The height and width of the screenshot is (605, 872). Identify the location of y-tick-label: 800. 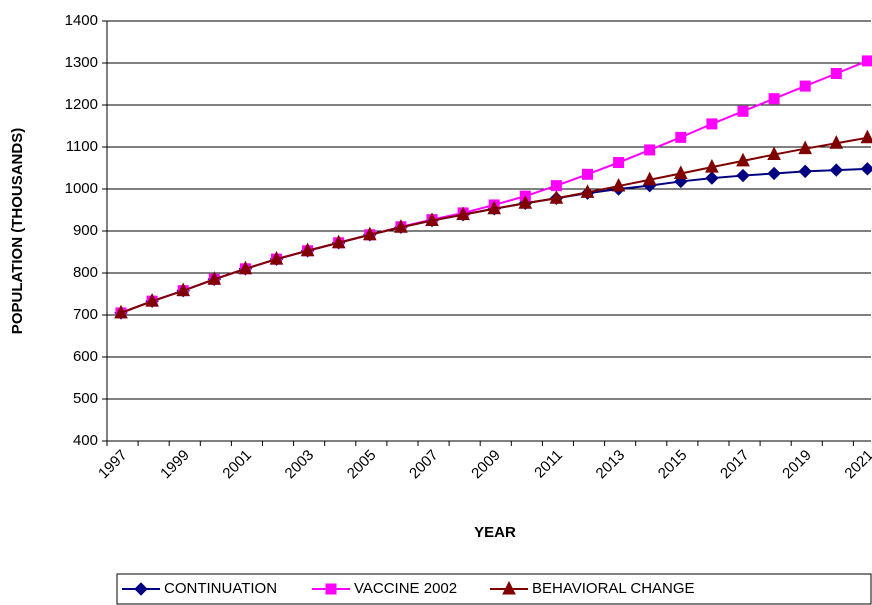
(85, 272).